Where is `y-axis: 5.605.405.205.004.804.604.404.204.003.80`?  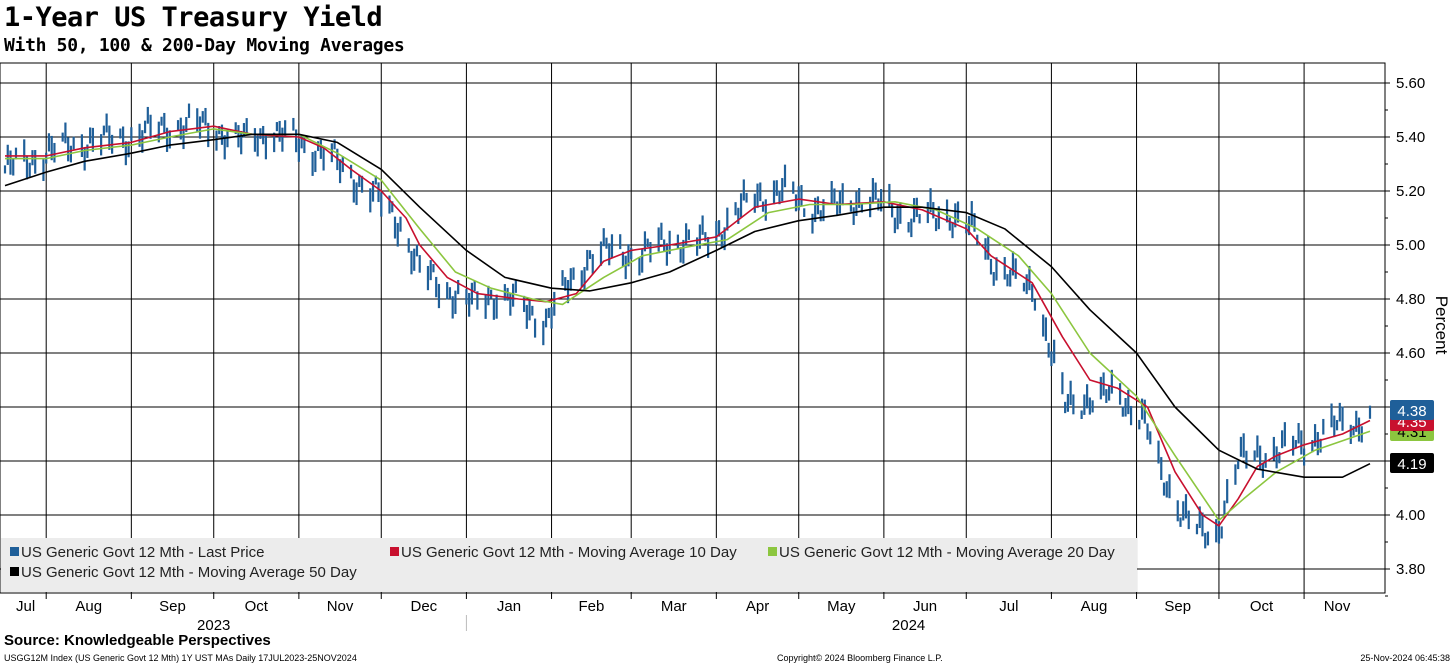 y-axis: 5.605.405.205.004.804.604.404.204.003.80 is located at coordinates (1405, 336).